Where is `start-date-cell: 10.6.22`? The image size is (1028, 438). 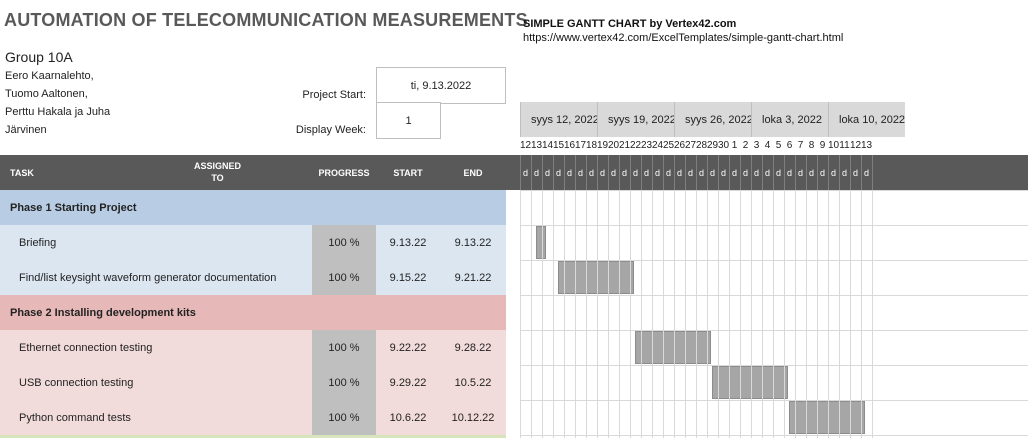
start-date-cell: 10.6.22 is located at coordinates (408, 417).